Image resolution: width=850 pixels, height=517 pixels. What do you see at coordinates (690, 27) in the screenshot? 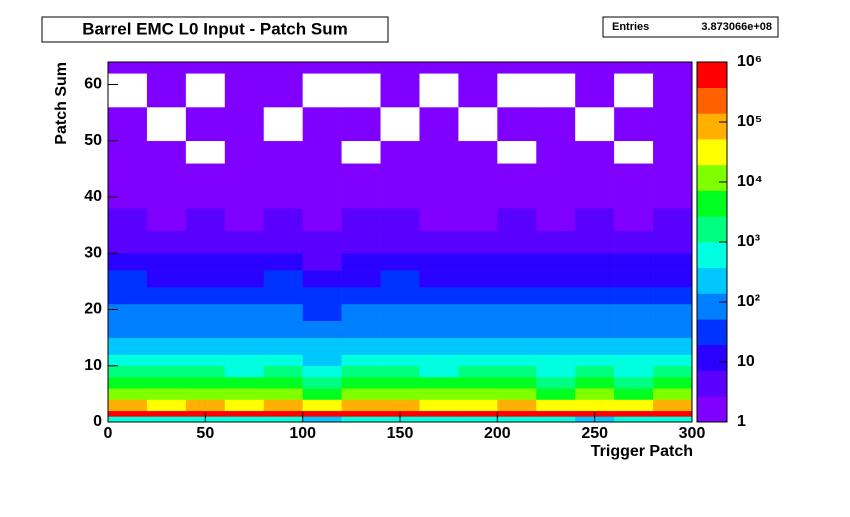
I see `stats-box` at bounding box center [690, 27].